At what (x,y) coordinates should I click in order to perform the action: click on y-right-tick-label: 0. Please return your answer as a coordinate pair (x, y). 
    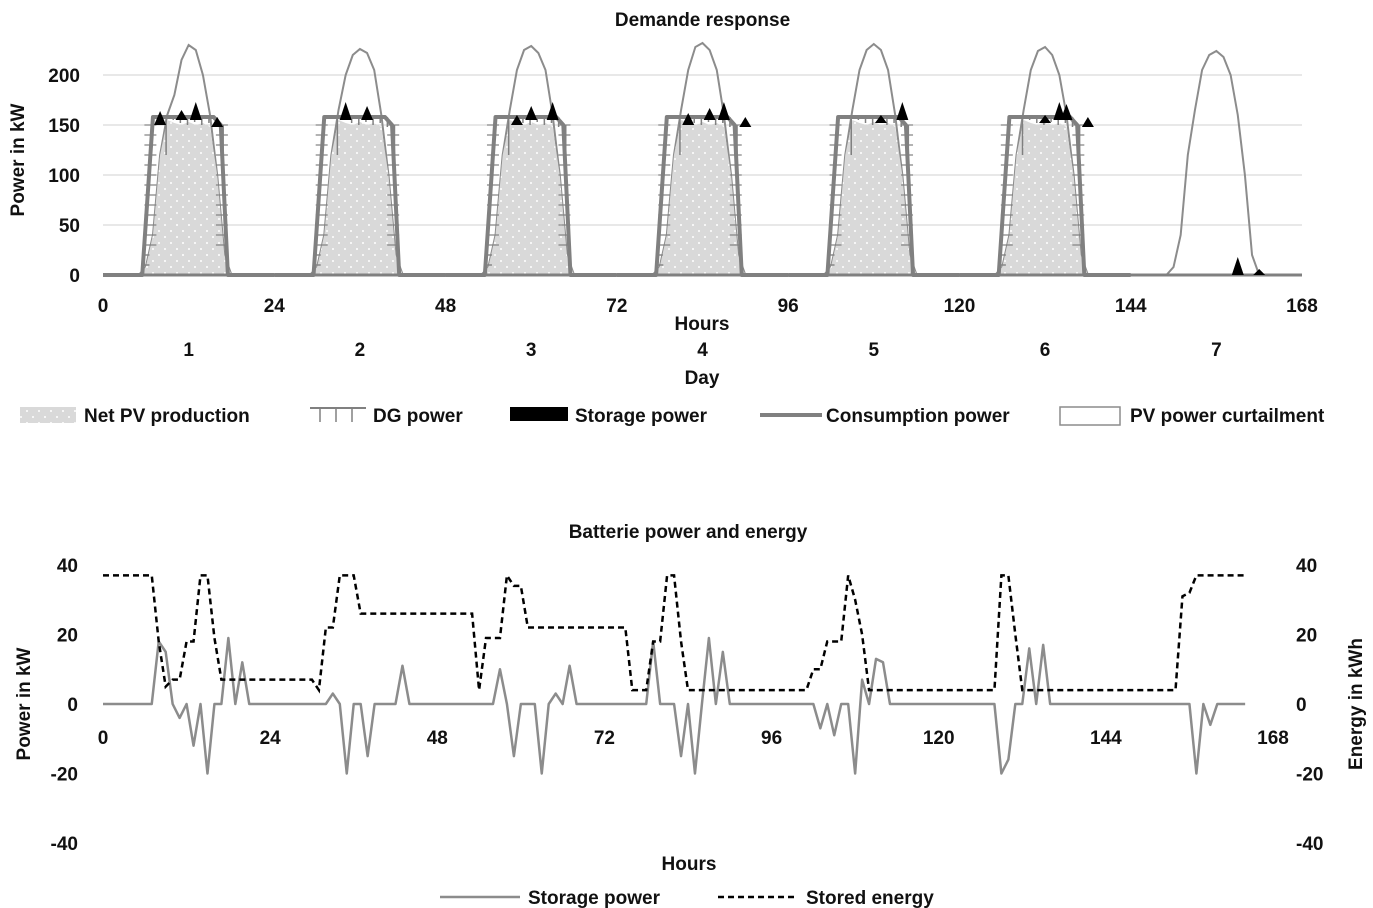
    Looking at the image, I should click on (1301, 705).